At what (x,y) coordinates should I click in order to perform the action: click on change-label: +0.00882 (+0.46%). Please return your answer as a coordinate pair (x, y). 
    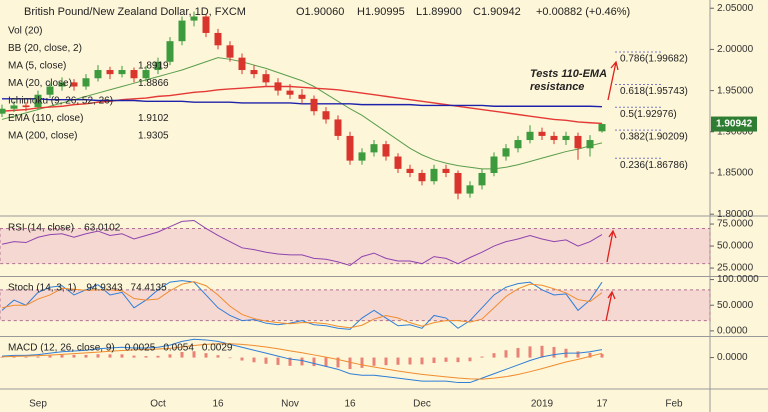
    Looking at the image, I should click on (583, 12).